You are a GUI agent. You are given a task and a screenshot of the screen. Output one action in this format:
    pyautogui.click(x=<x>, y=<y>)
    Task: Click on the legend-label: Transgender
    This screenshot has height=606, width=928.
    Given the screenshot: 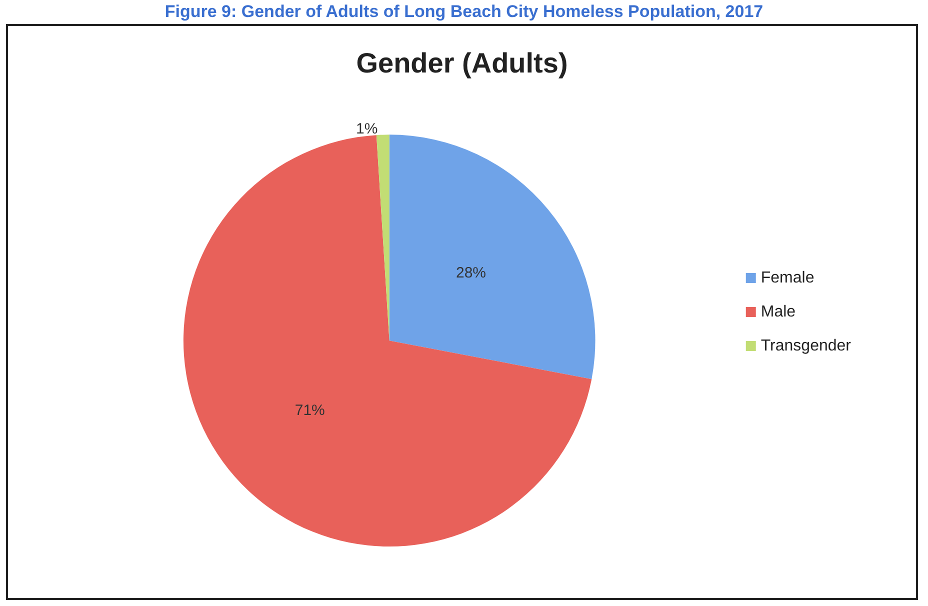 What is the action you would take?
    pyautogui.click(x=806, y=346)
    